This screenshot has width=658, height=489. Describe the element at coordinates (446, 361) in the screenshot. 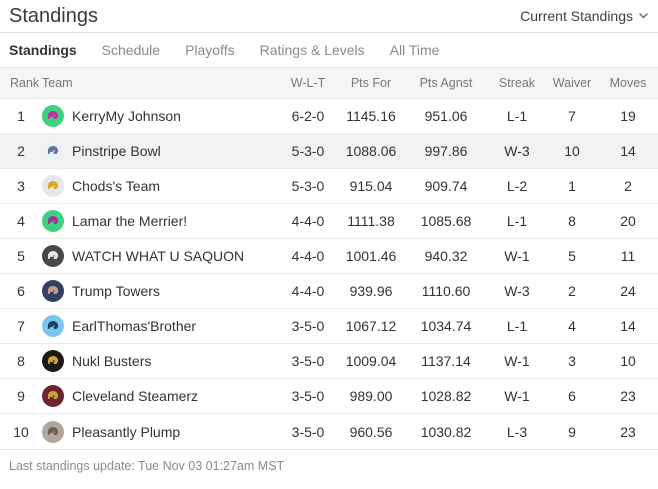

I see `pts-agnst-cell: 1137.14` at that location.